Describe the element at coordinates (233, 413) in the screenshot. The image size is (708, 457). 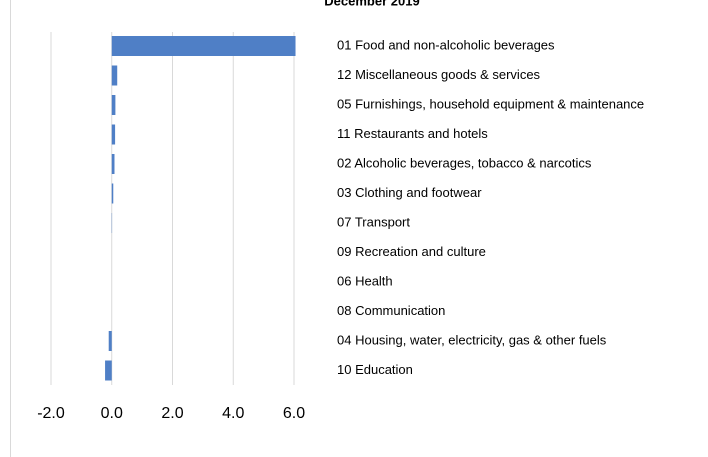
I see `x-tick-label: 4.0` at that location.